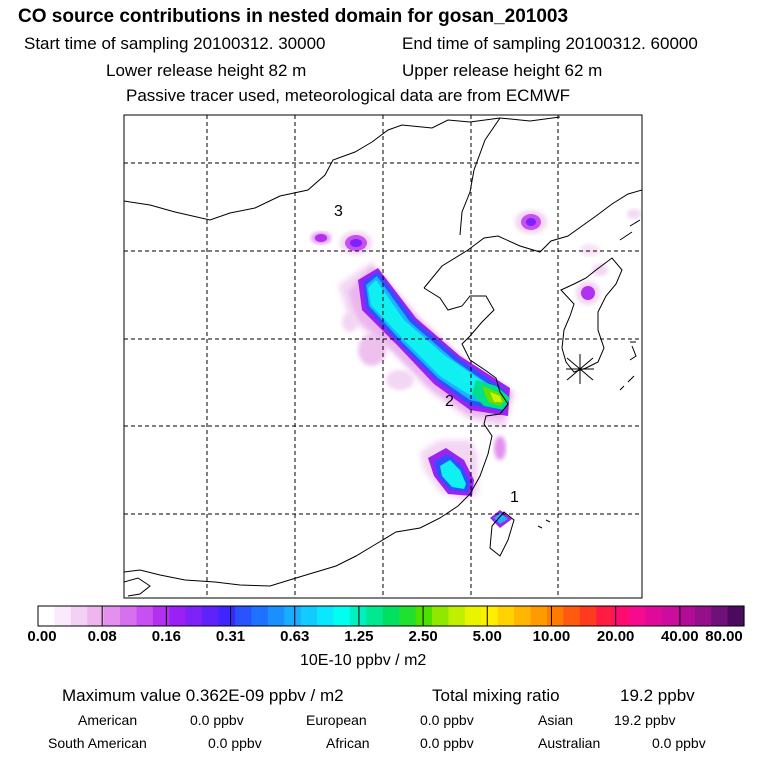 The image size is (768, 768). I want to click on south-american-label: South American, so click(97, 743).